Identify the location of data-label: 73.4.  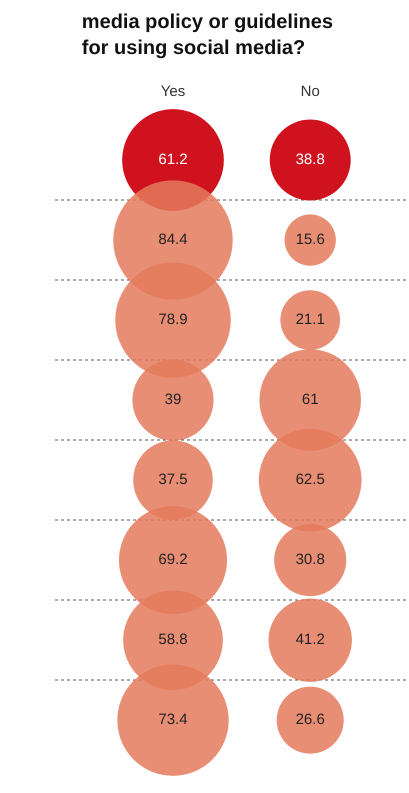
(173, 719).